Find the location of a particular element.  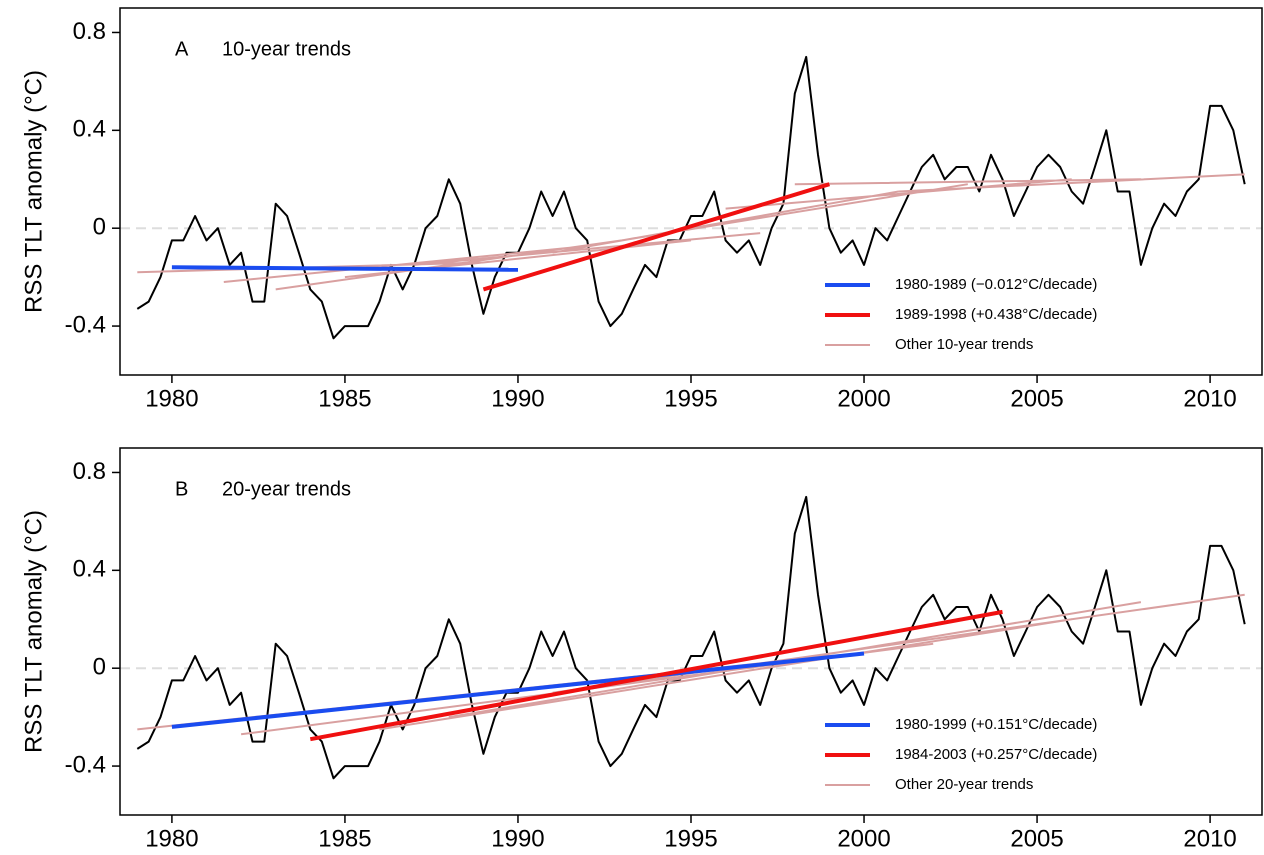

legend-label: Other 20-year trends is located at coordinates (964, 784).